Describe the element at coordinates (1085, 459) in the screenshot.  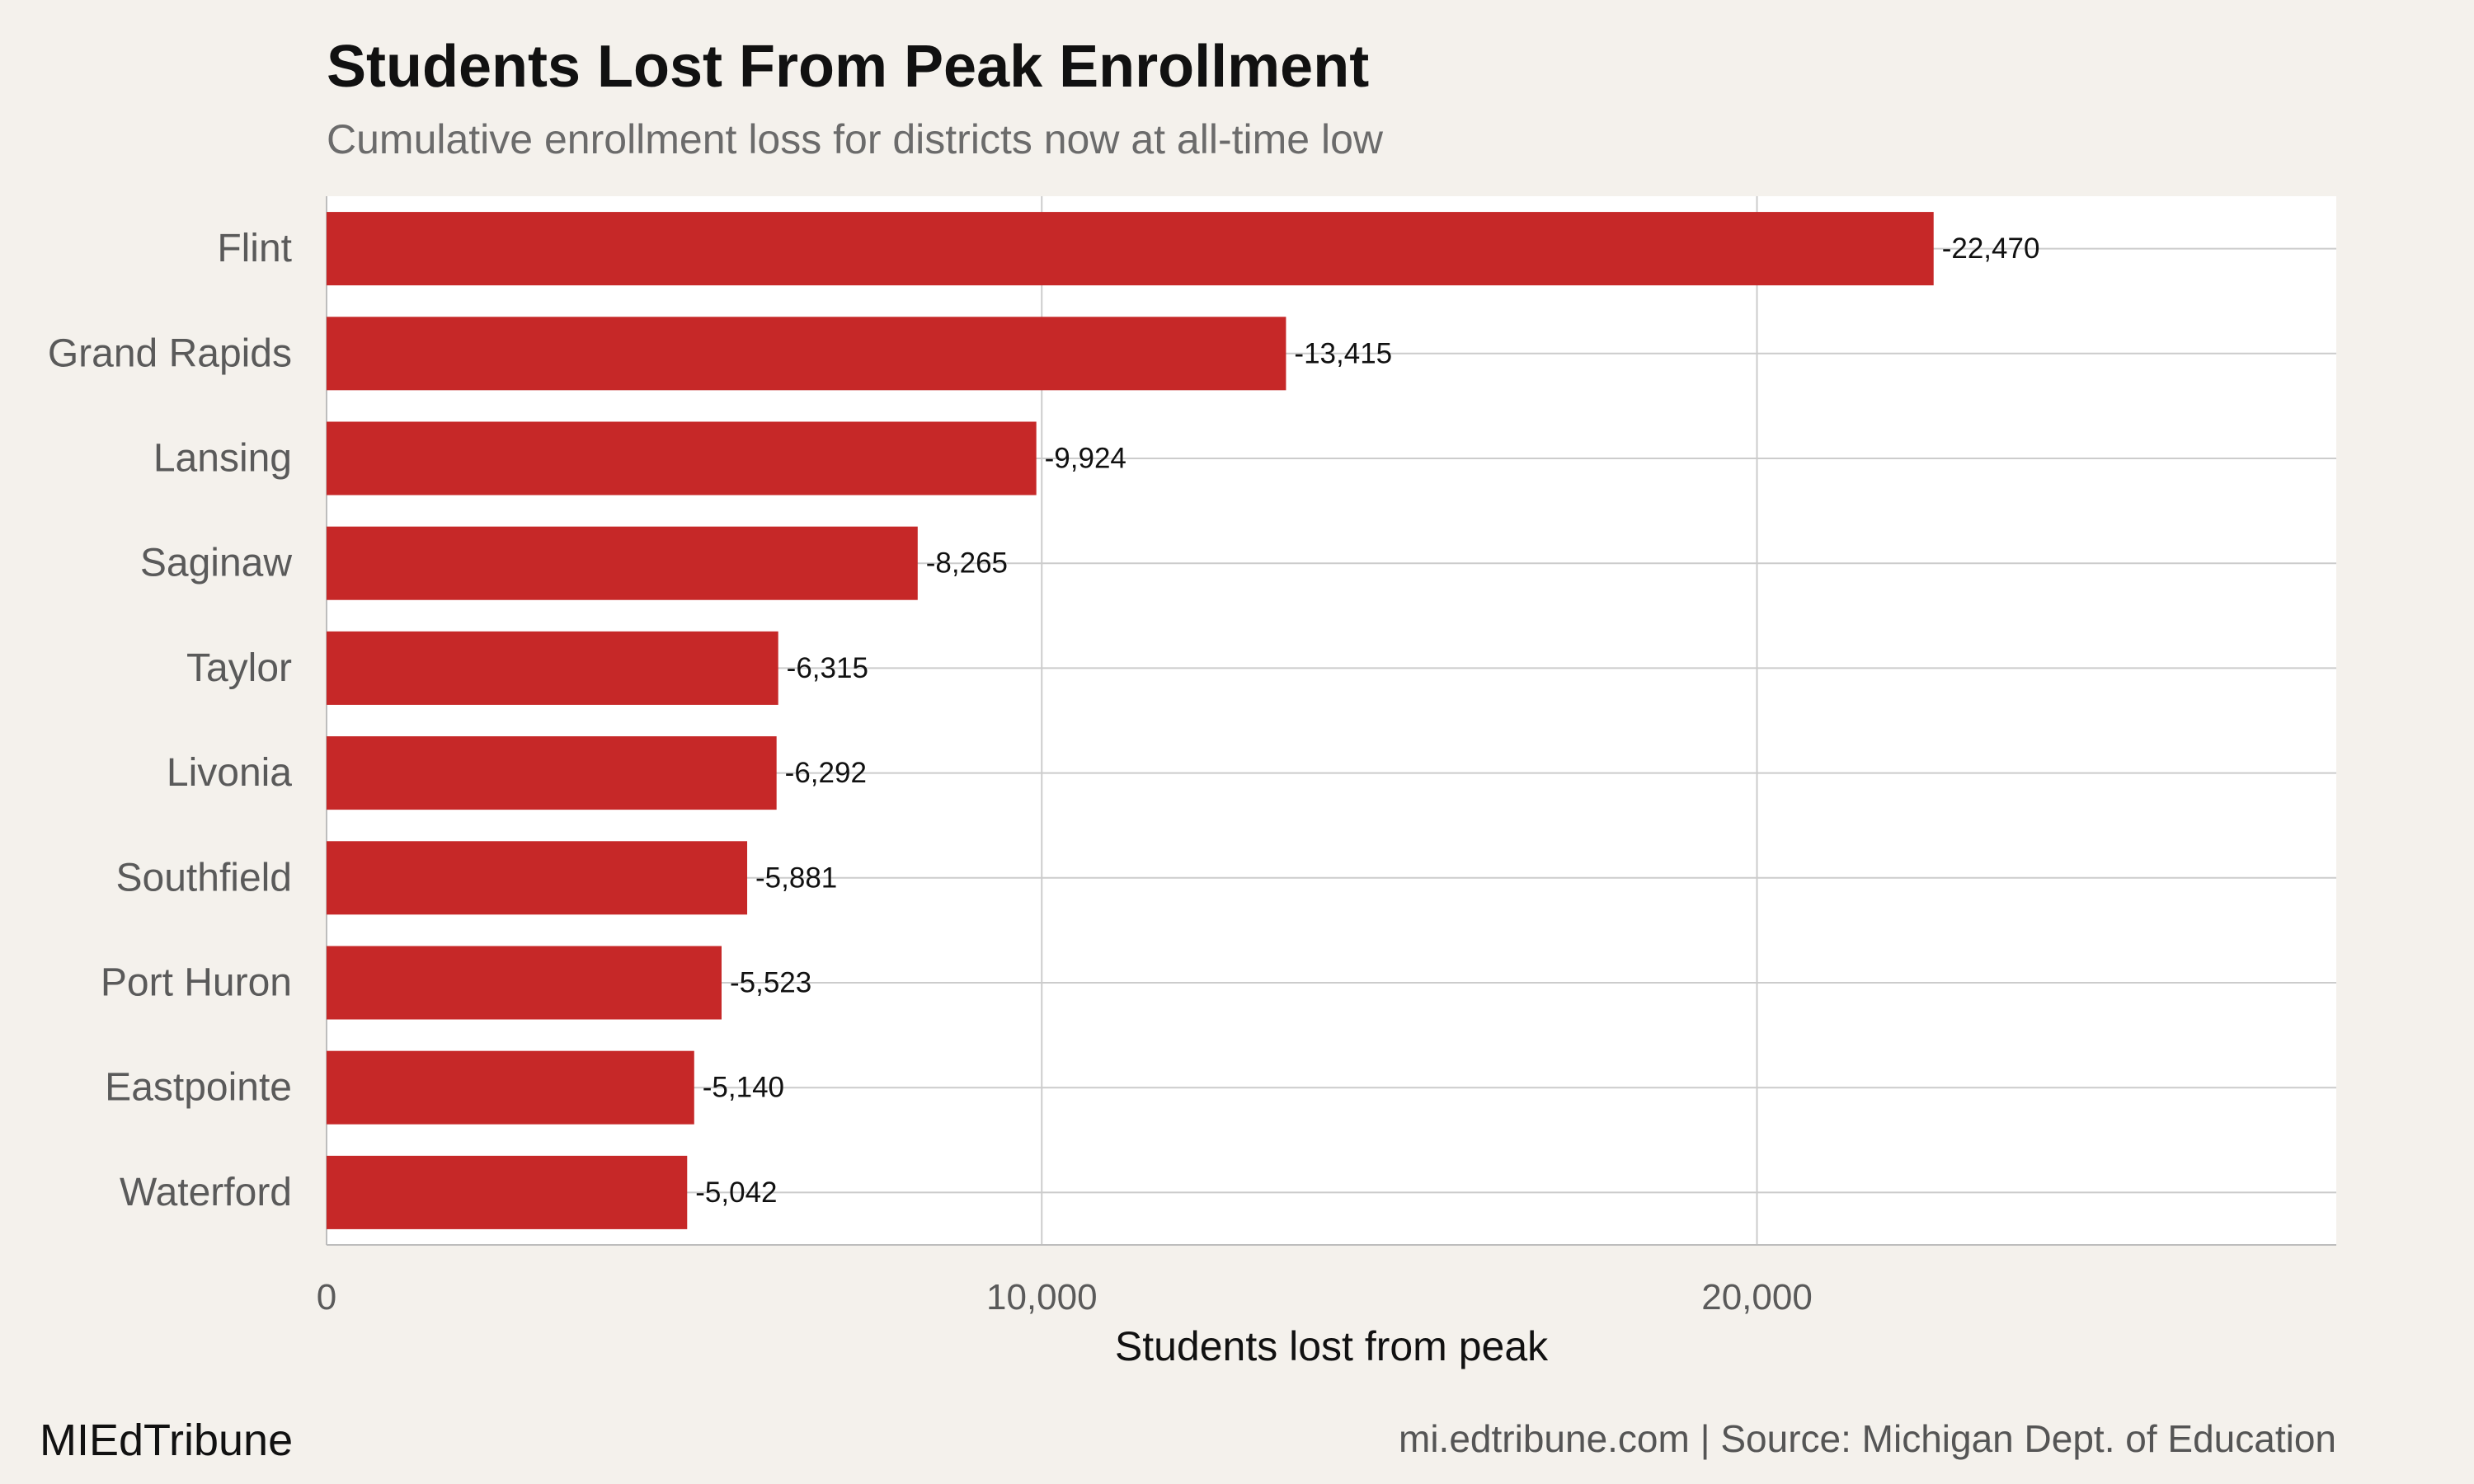
I see `data-label-2: -9,924` at that location.